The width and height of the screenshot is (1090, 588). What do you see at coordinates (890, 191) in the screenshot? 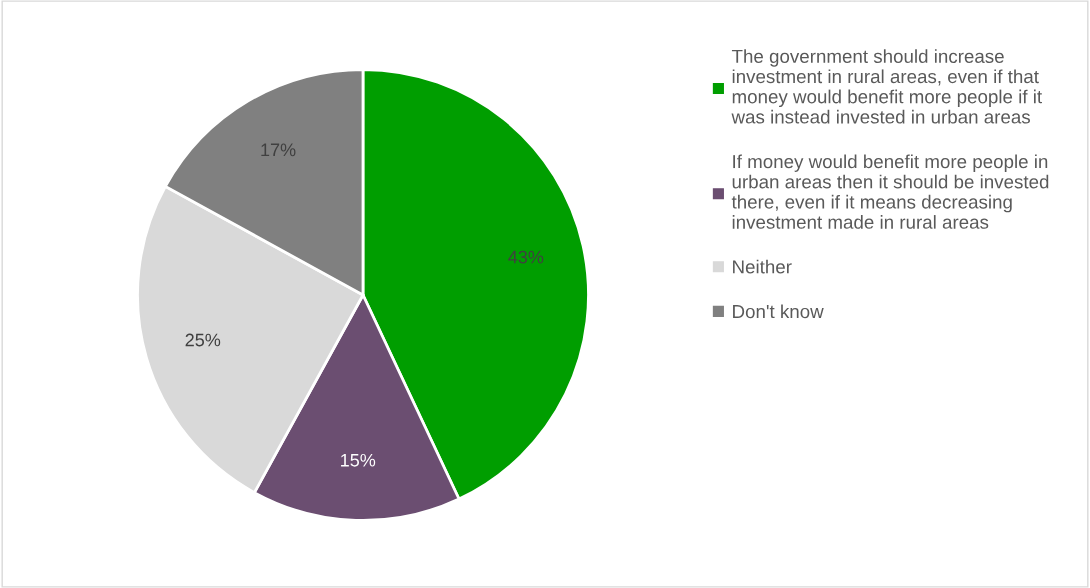
I see `legend-label: If money would benefit more people in urban areas then it should be invested there, even if it means decreasing investment made in rural areas` at bounding box center [890, 191].